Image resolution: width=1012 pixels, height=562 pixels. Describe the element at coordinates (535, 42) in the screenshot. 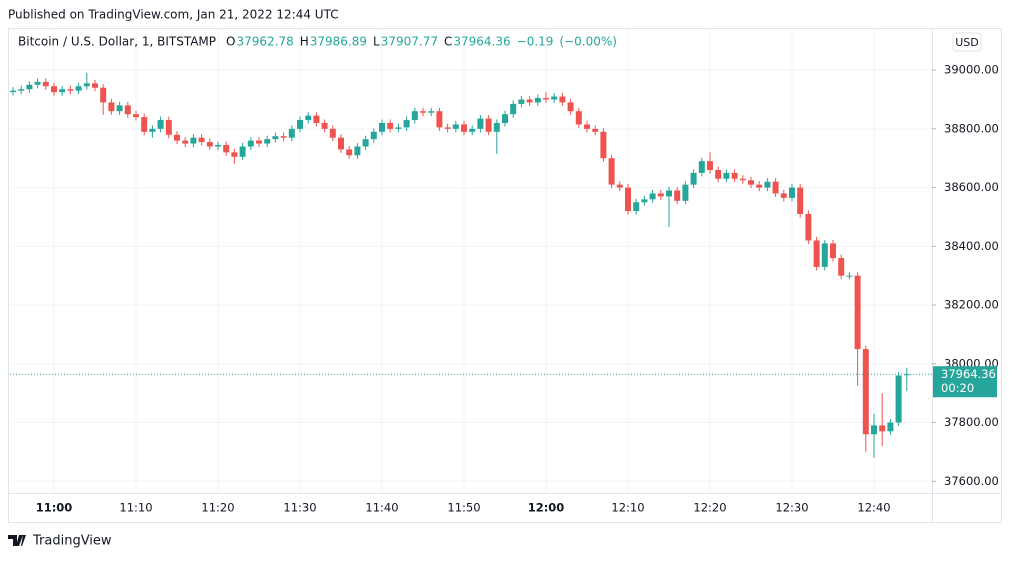

I see `legend-change: −0.19` at that location.